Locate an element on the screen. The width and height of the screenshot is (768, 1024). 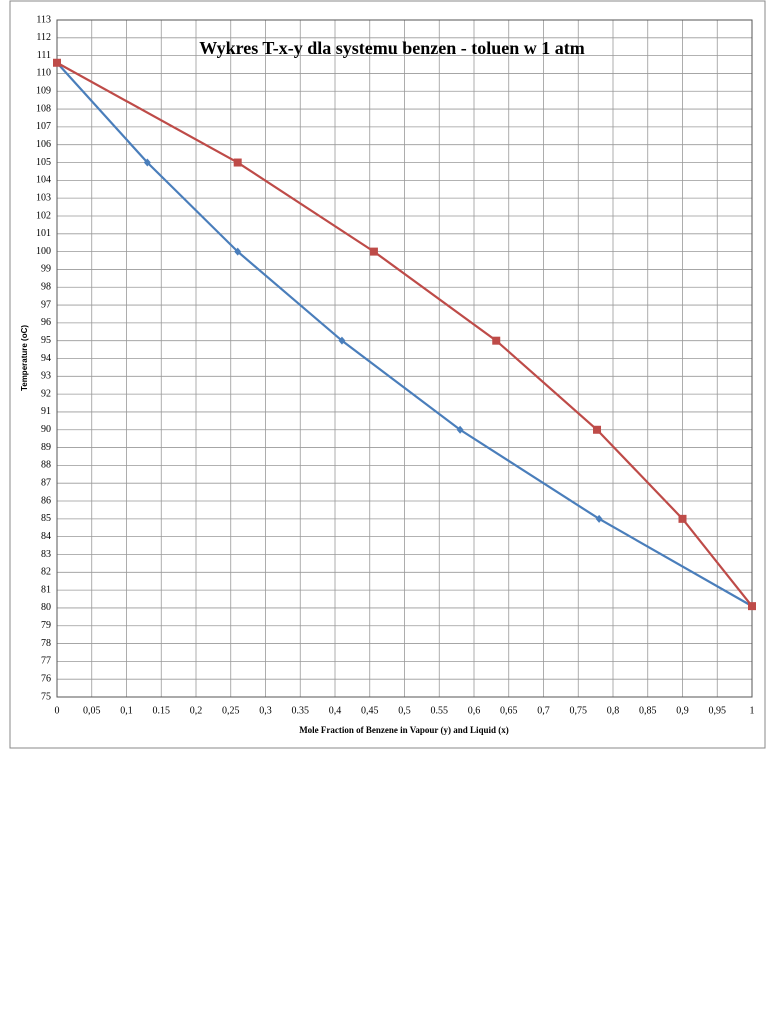
x-tick-label: 0,2 is located at coordinates (196, 710).